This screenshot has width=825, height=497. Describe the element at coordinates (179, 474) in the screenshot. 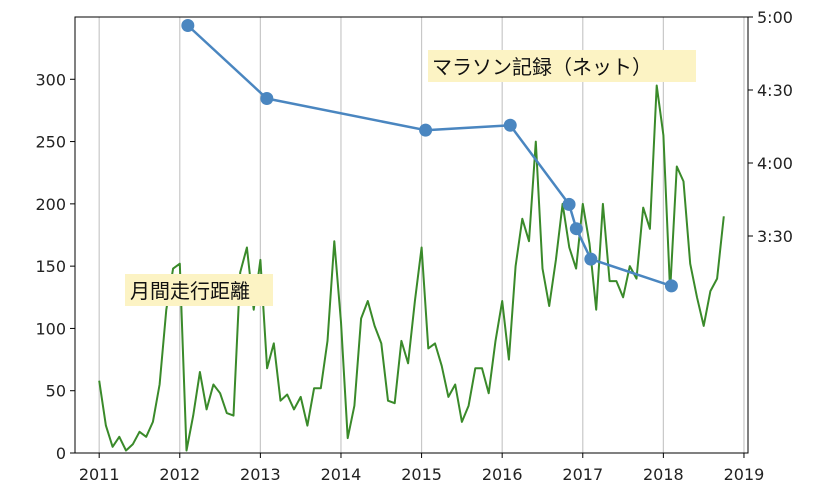

I see `x-tick-label-2012: 2012` at that location.